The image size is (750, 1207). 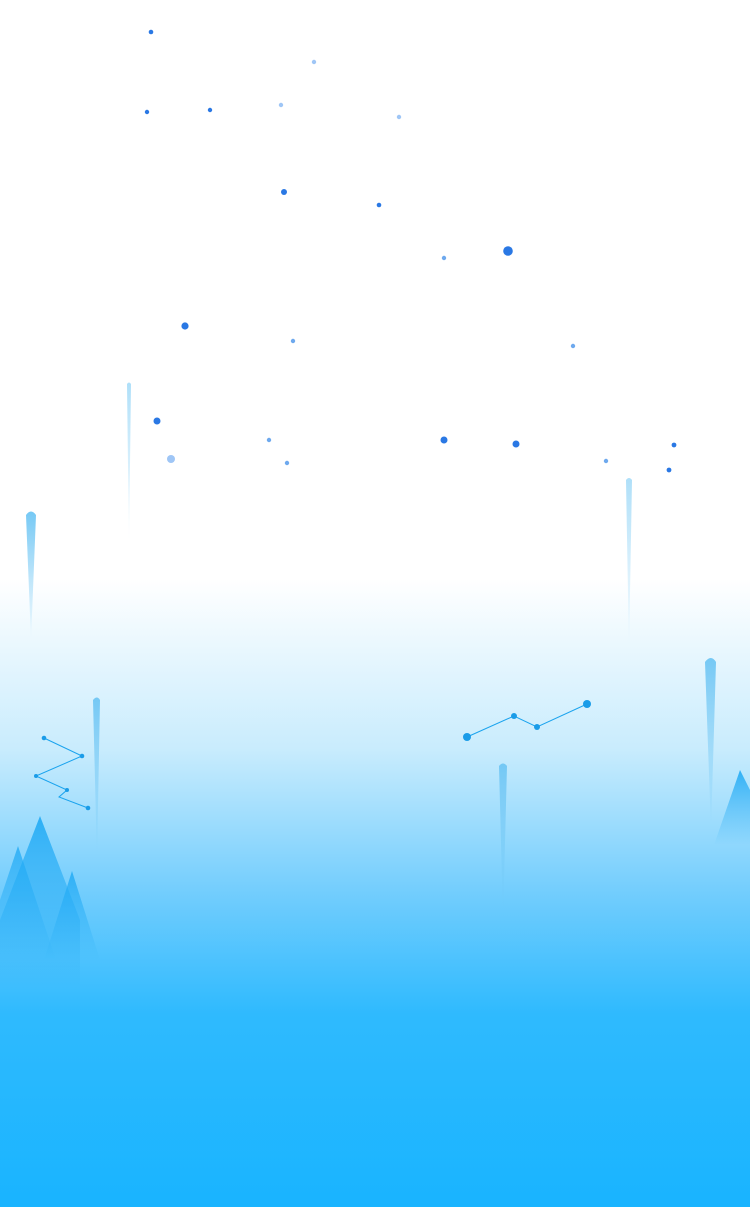 I want to click on network-graph-left, so click(x=62, y=773).